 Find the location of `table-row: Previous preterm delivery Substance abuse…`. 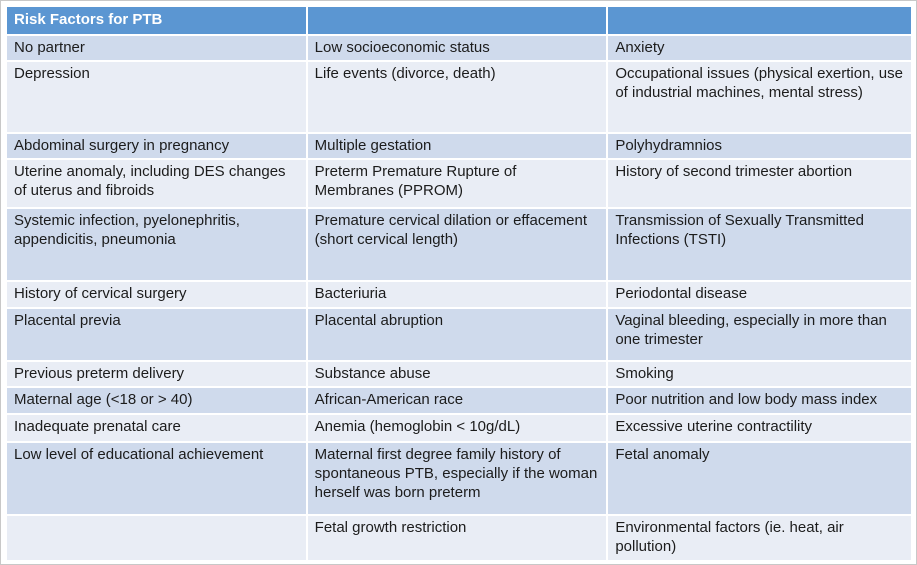

table-row: Previous preterm delivery Substance abuse… is located at coordinates (459, 374).